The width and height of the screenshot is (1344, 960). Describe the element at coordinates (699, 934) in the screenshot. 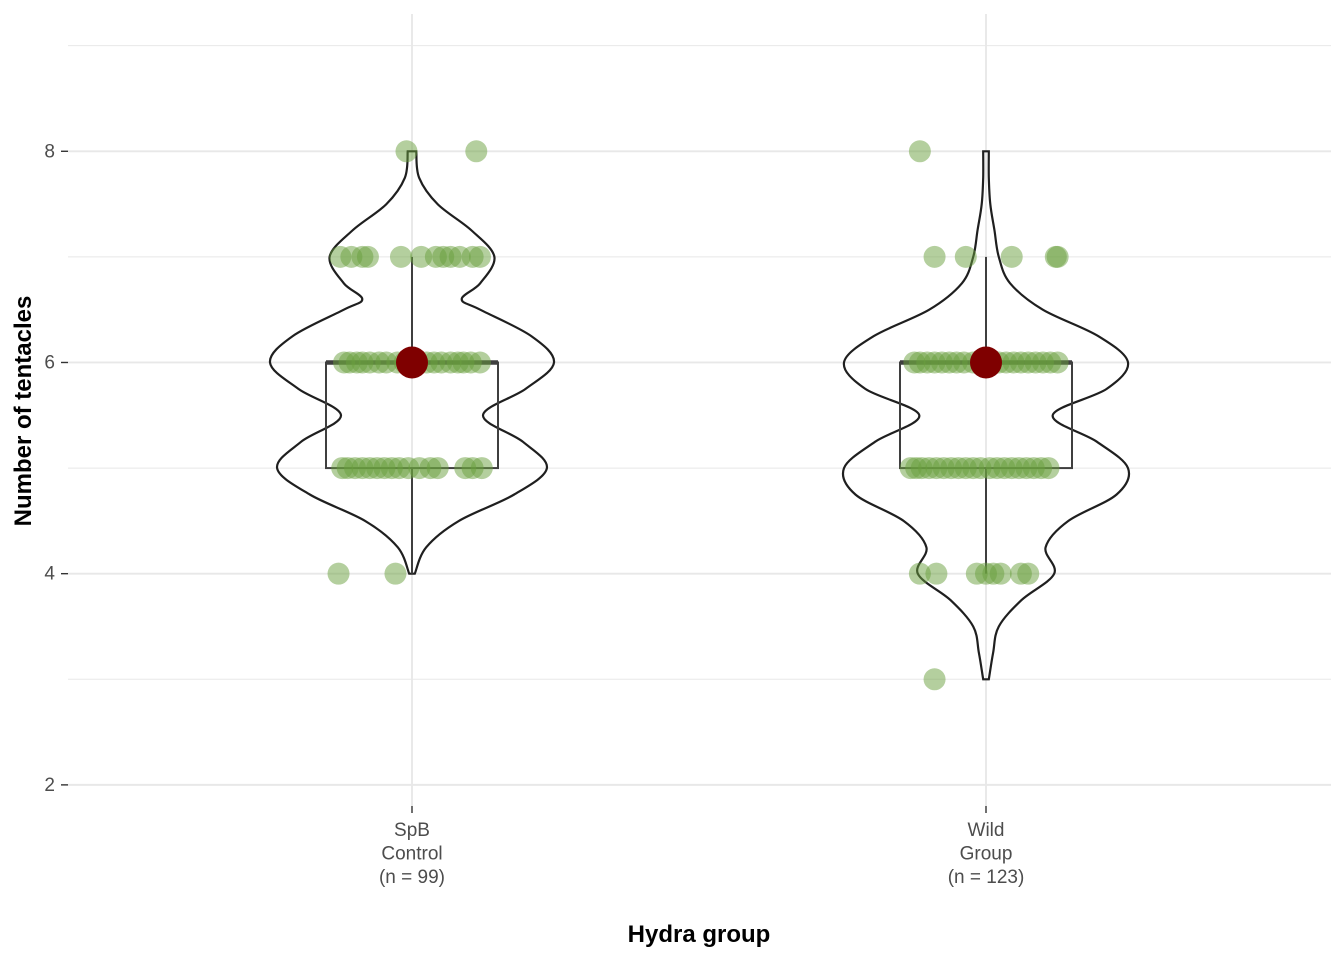

I see `x-axis-title: Hydra group` at that location.